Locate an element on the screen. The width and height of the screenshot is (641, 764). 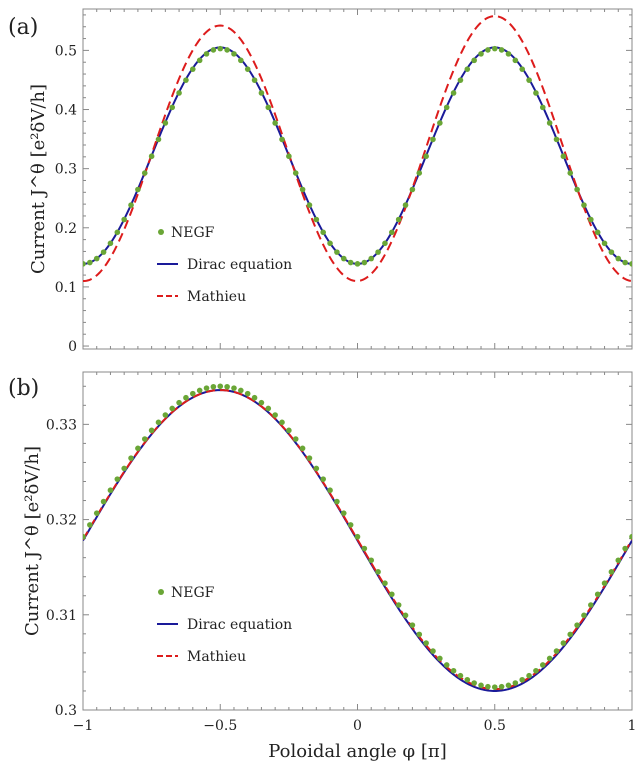
y-axis-label: Current J^θ [e²δV/h] is located at coordinates (38, 179).